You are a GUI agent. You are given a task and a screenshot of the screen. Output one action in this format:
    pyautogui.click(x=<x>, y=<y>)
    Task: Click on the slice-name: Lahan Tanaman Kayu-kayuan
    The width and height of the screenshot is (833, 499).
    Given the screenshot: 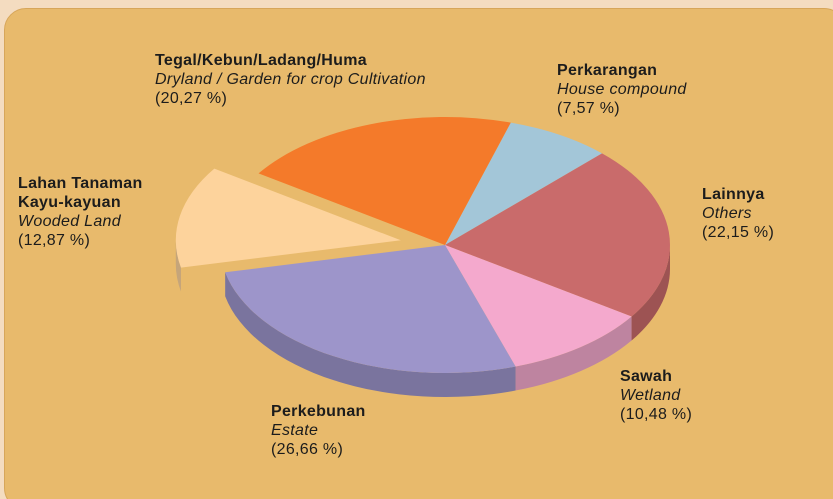 What is the action you would take?
    pyautogui.click(x=80, y=193)
    